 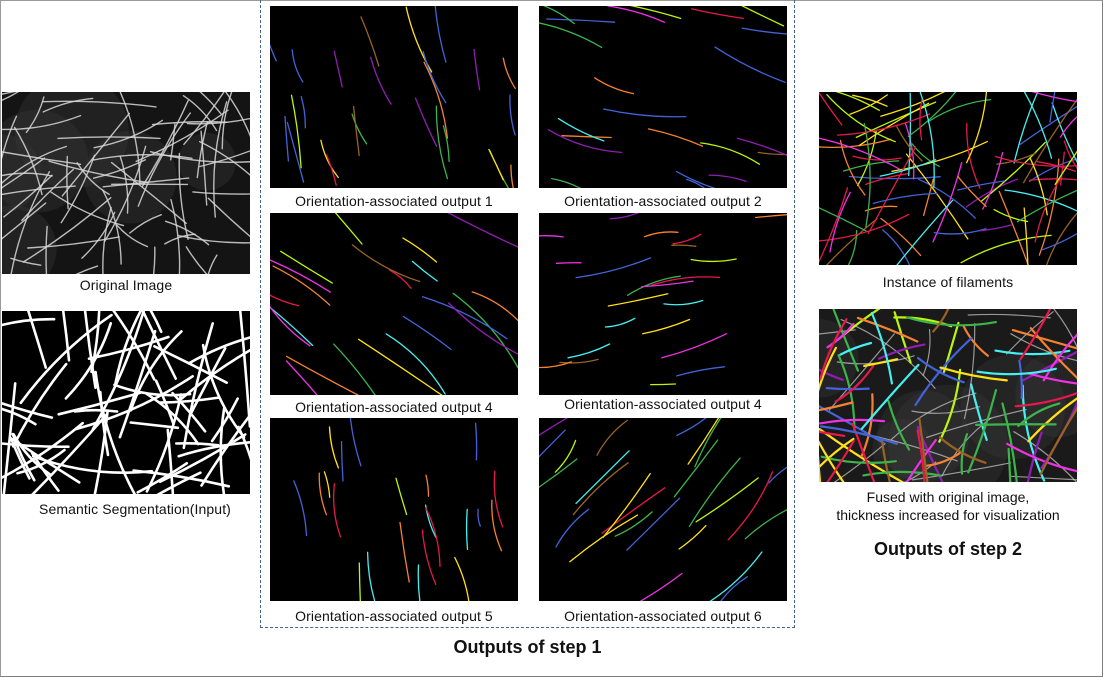 I want to click on step1-output-4-caption: Orientation-associated output 4, so click(x=663, y=404).